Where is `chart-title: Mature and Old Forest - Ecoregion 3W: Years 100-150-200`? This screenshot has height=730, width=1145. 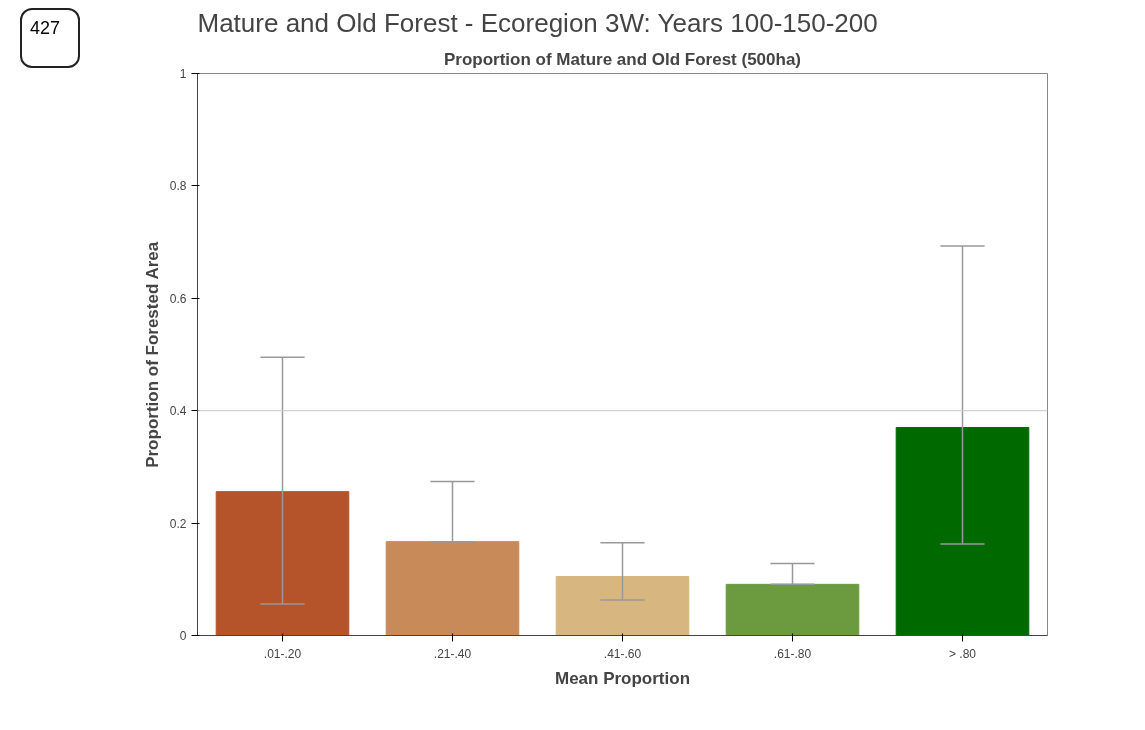
chart-title: Mature and Old Forest - Ecoregion 3W: Years 100-150-200 is located at coordinates (537, 22).